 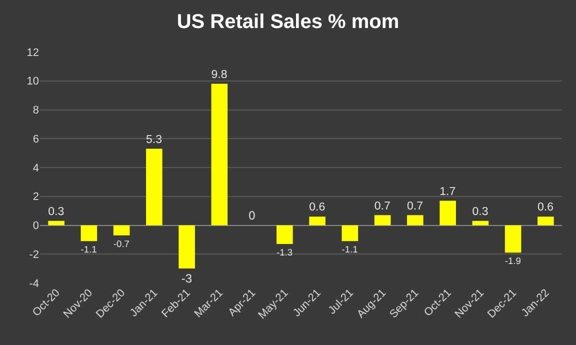 What do you see at coordinates (34, 284) in the screenshot?
I see `y-tick-label: -4` at bounding box center [34, 284].